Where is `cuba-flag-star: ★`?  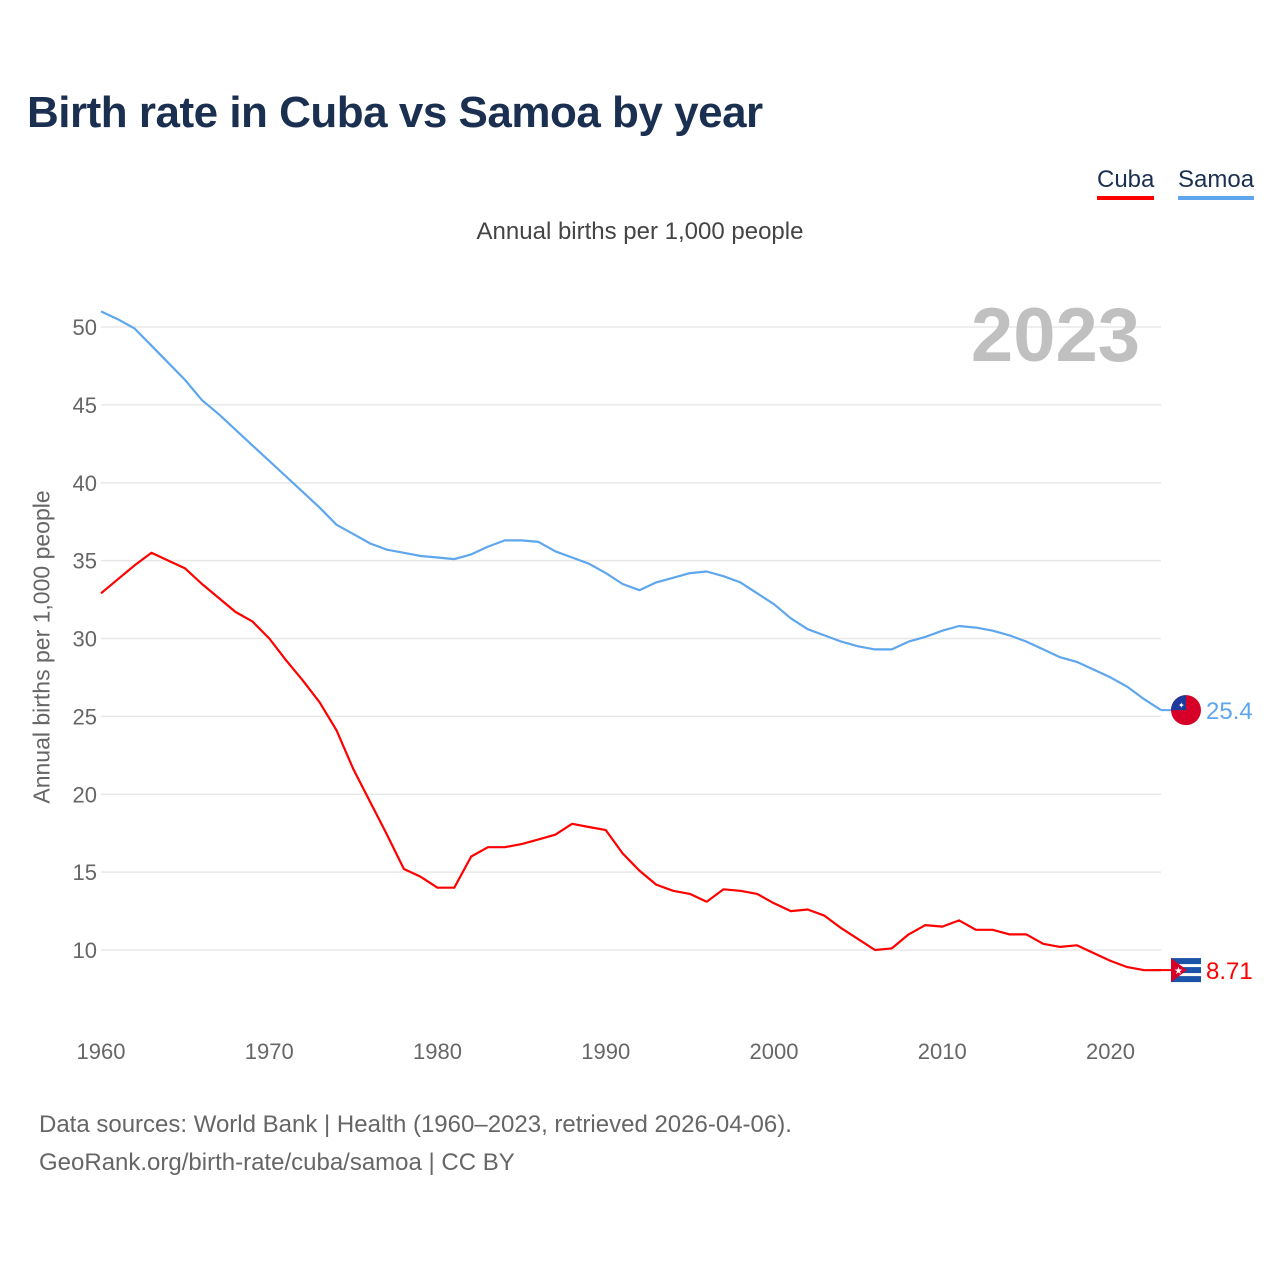 cuba-flag-star: ★ is located at coordinates (1178, 971).